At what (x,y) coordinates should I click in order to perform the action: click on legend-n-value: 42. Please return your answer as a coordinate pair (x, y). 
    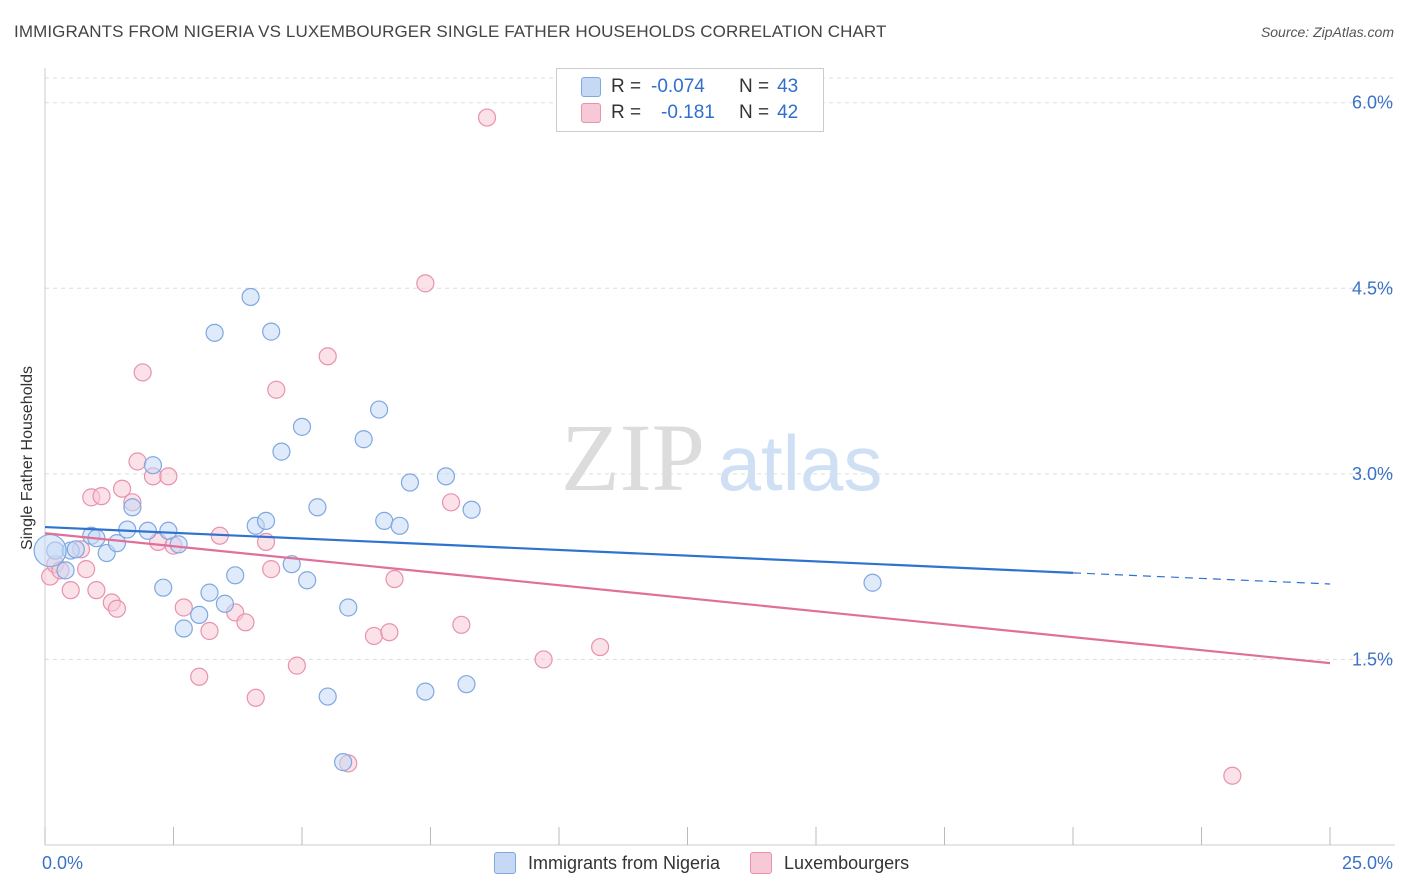
    Looking at the image, I should click on (788, 112).